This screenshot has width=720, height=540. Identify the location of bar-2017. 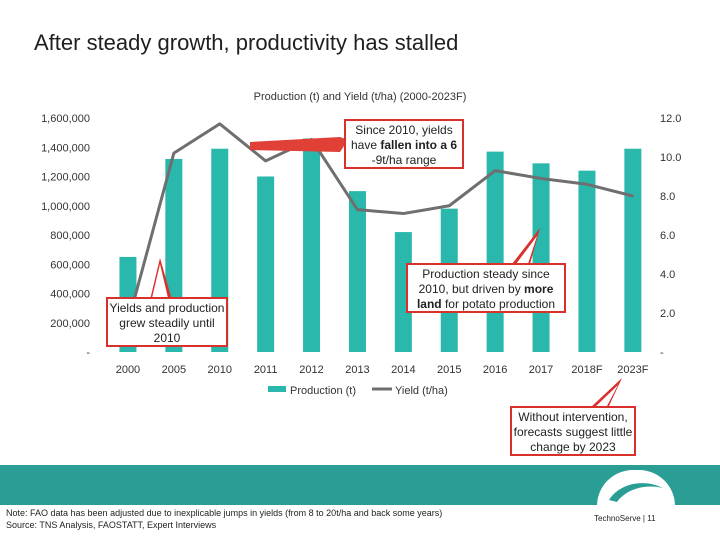
(541, 257).